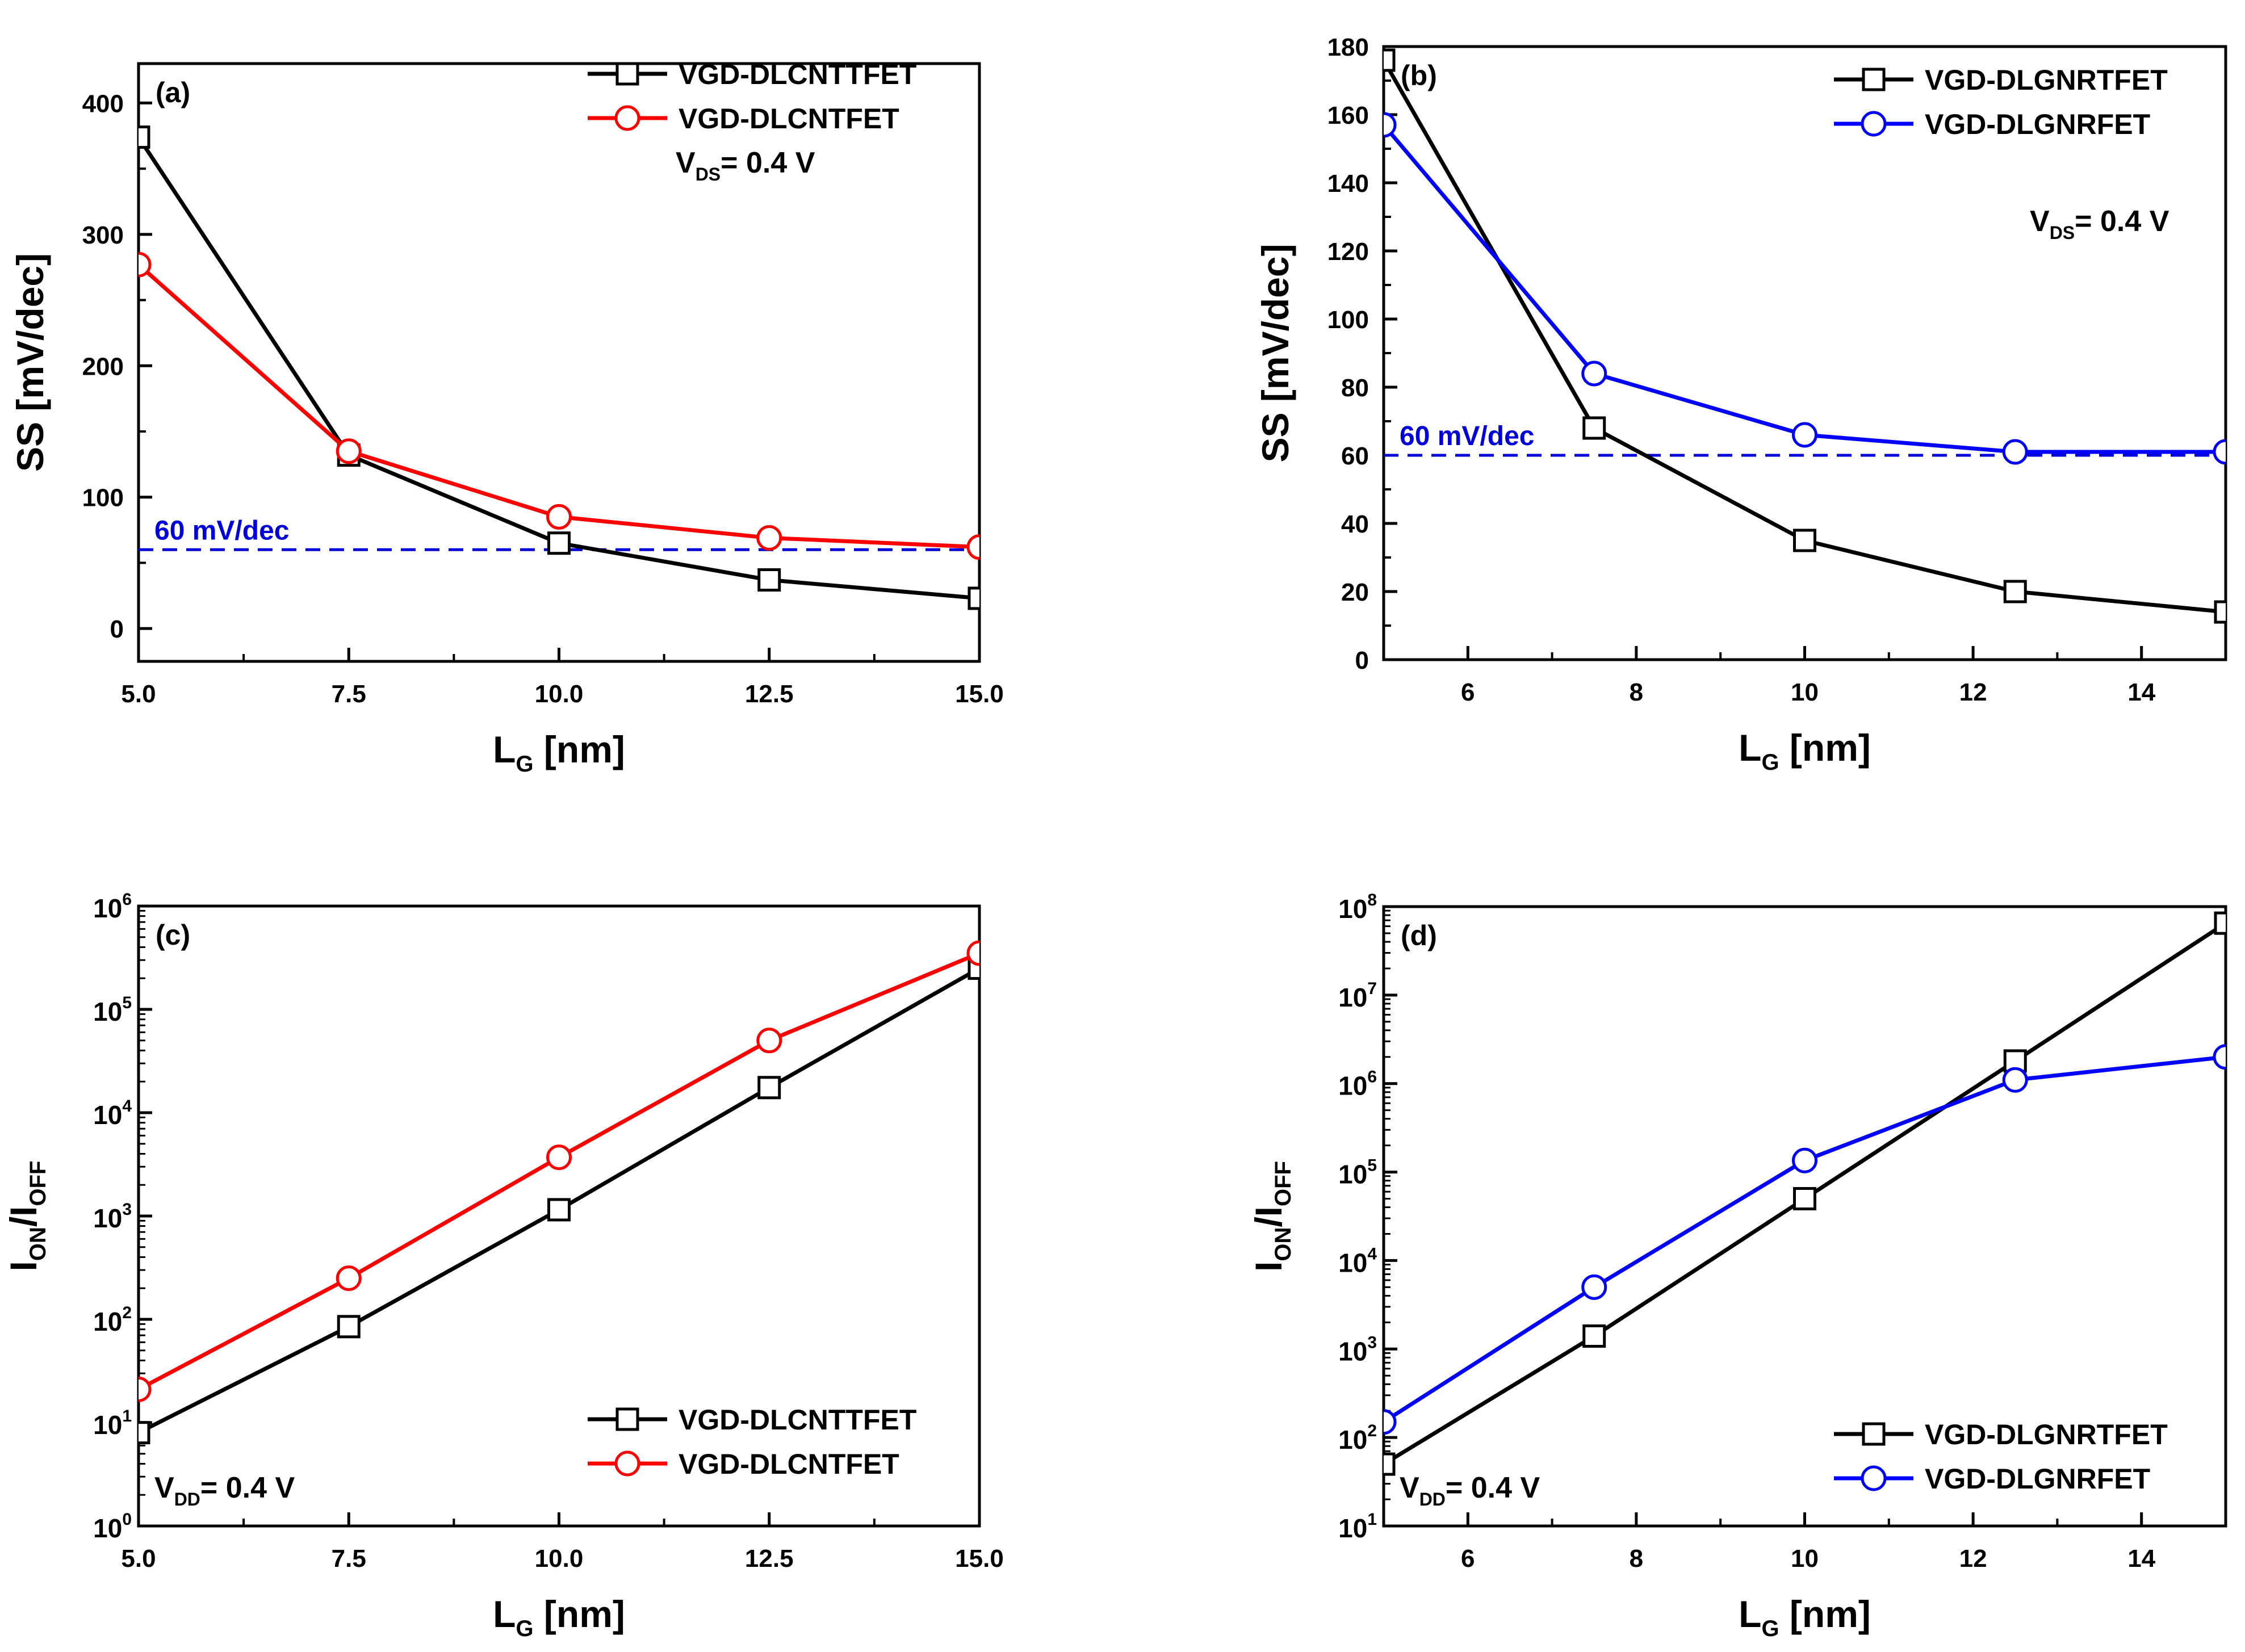 This screenshot has height=1652, width=2245. I want to click on y-tick-label: 400, so click(103, 104).